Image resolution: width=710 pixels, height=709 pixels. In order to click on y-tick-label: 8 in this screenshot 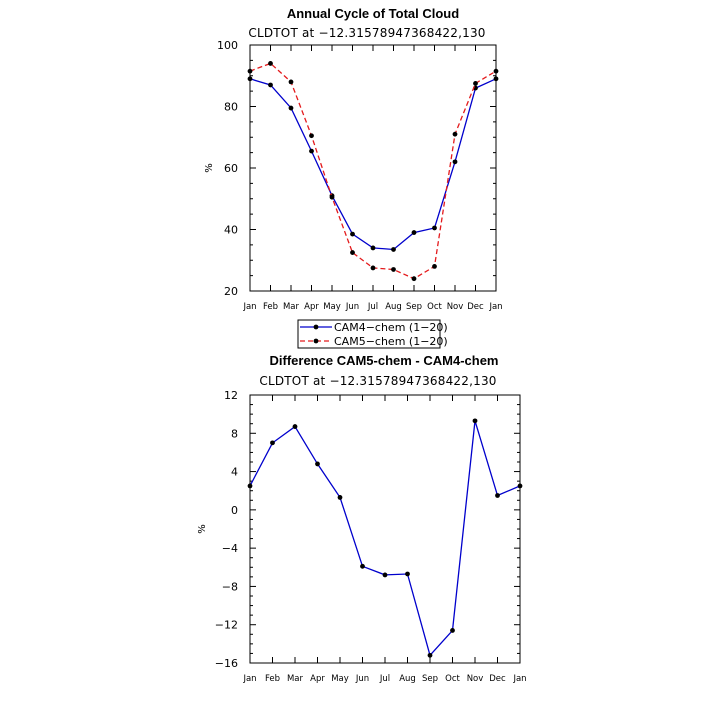, I will do `click(234, 433)`.